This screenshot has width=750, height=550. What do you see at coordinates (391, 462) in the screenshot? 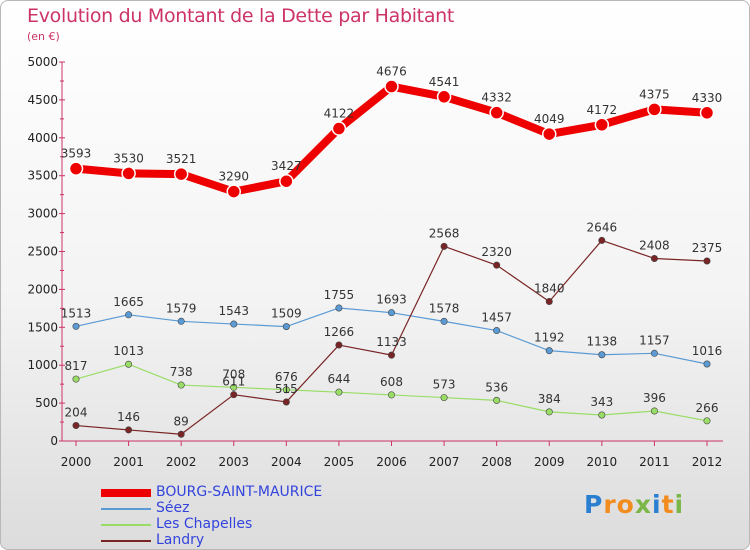
I see `x-tick-label: 2006` at bounding box center [391, 462].